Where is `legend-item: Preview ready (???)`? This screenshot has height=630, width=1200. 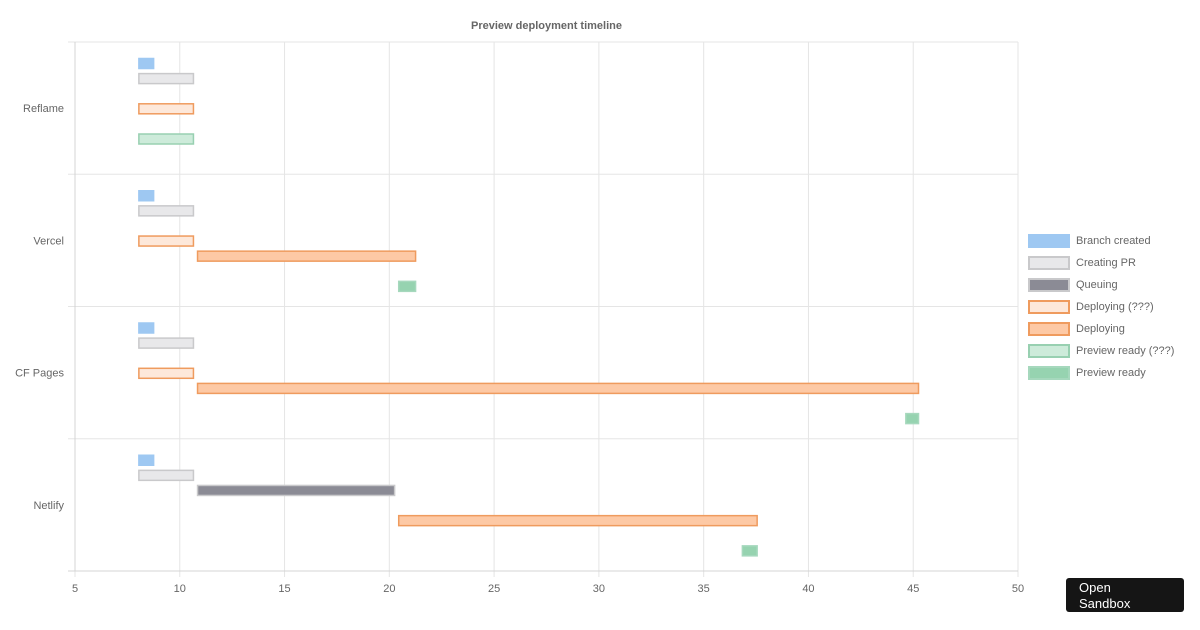
legend-item: Preview ready (???) is located at coordinates (1101, 351).